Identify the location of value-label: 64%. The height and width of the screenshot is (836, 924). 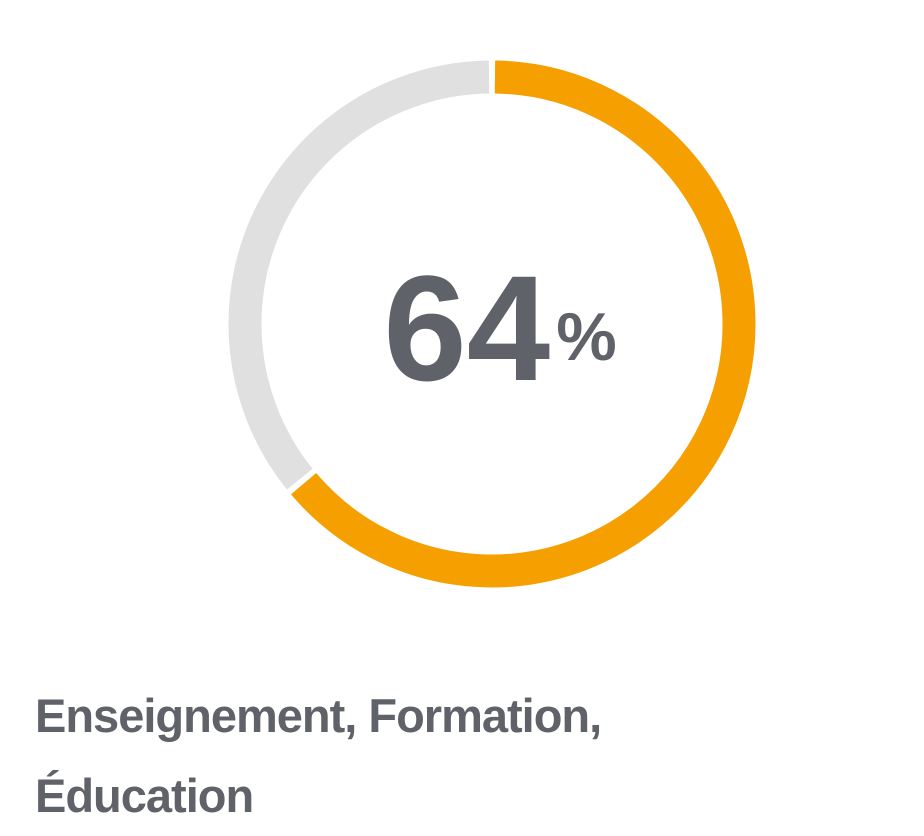
(499, 328).